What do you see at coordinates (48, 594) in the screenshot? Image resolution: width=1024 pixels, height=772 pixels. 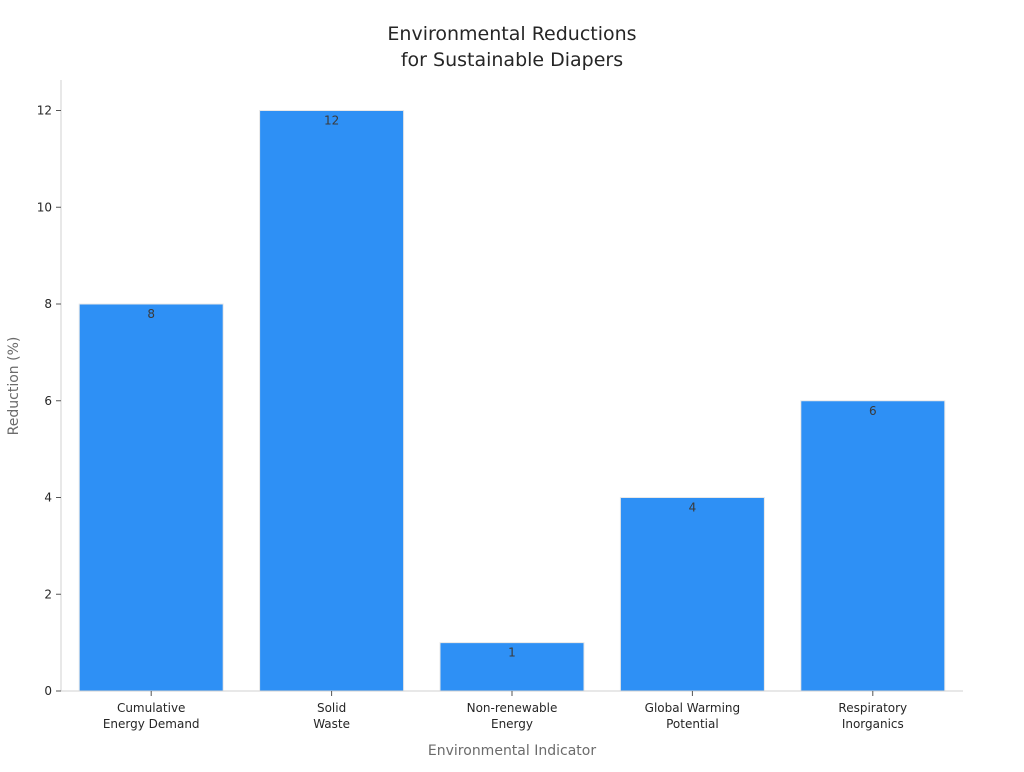 I see `y-tick-label: 2` at bounding box center [48, 594].